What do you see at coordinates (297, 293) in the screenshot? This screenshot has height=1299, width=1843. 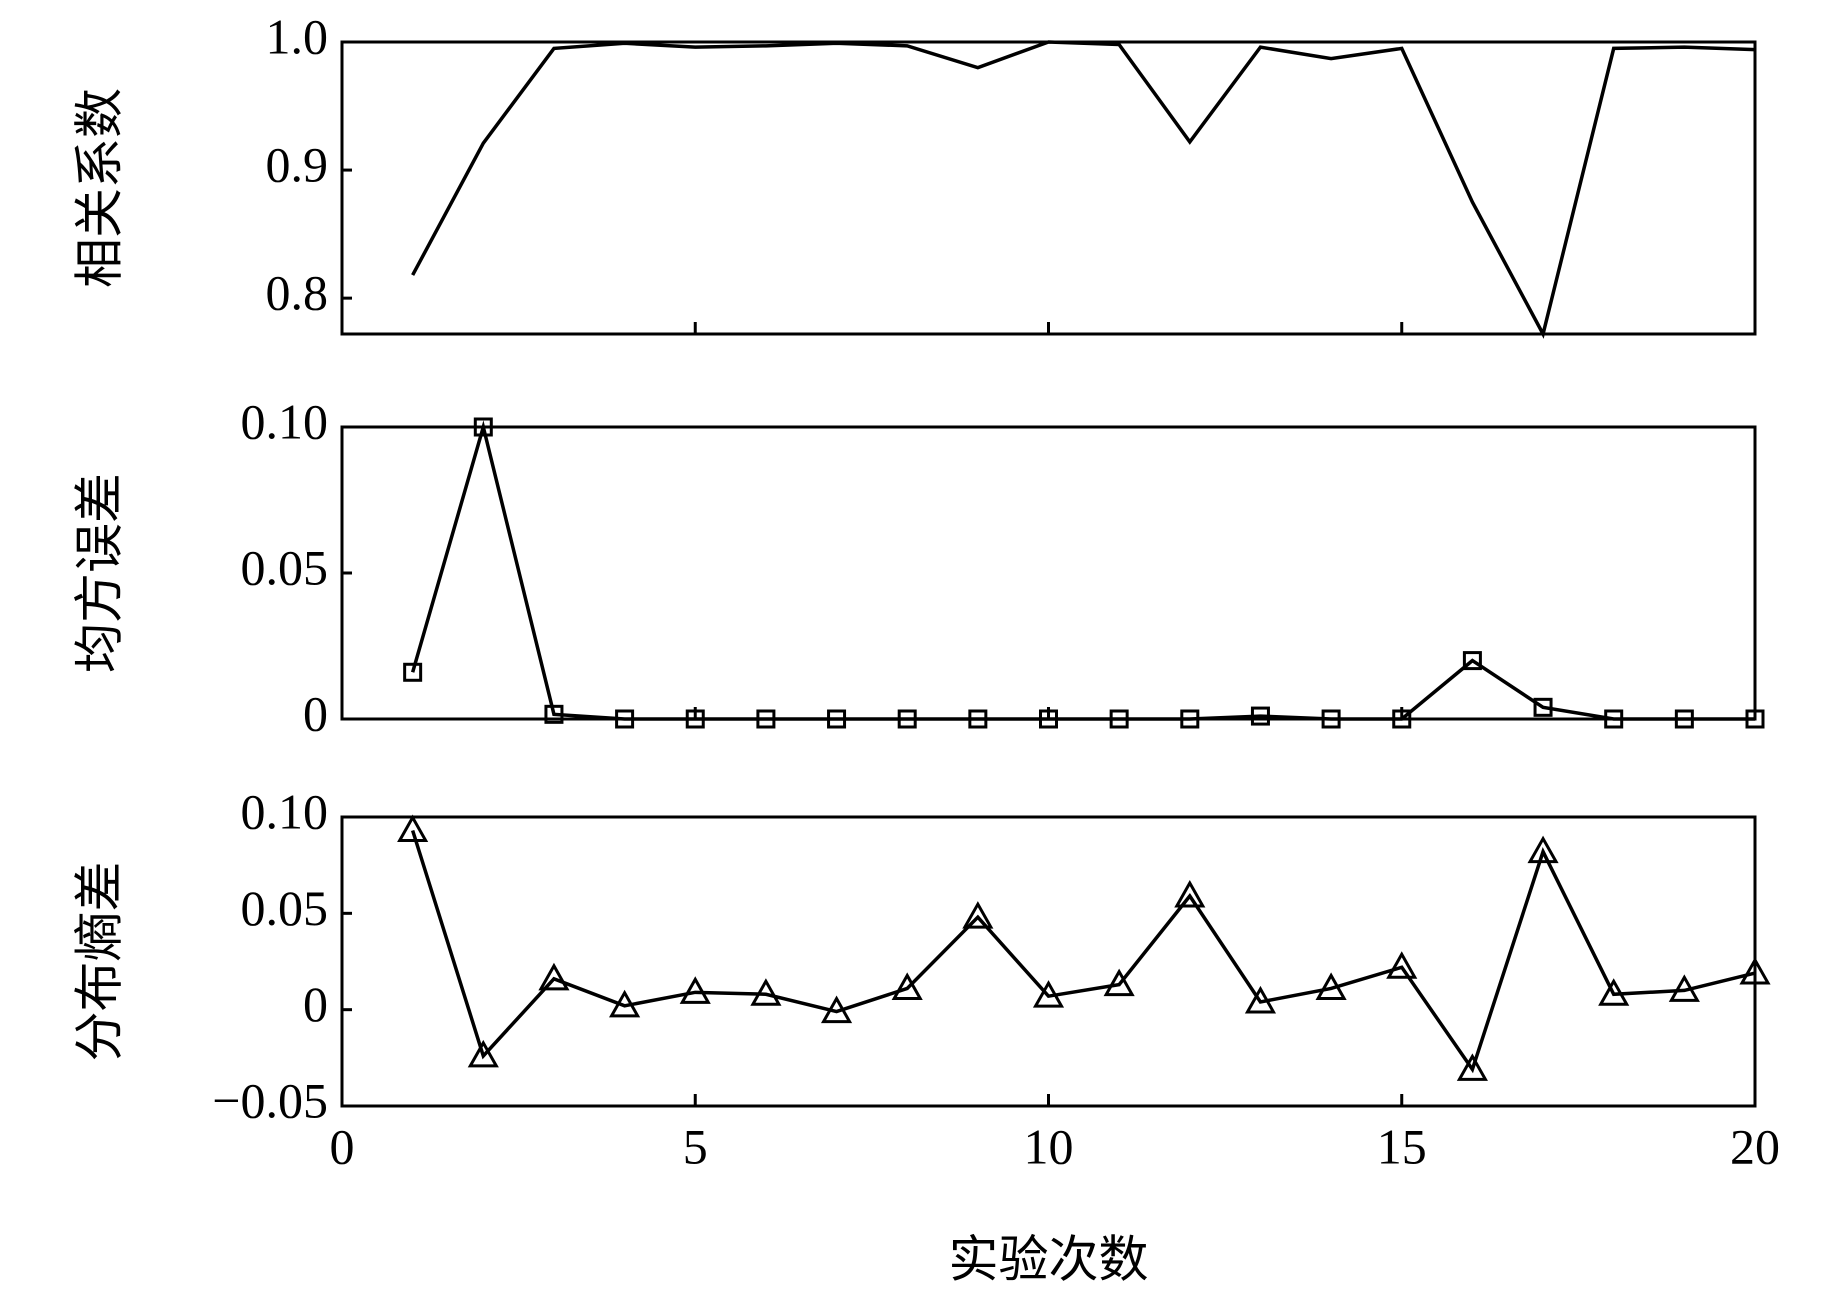 I see `y-tick-label: 0.8` at bounding box center [297, 293].